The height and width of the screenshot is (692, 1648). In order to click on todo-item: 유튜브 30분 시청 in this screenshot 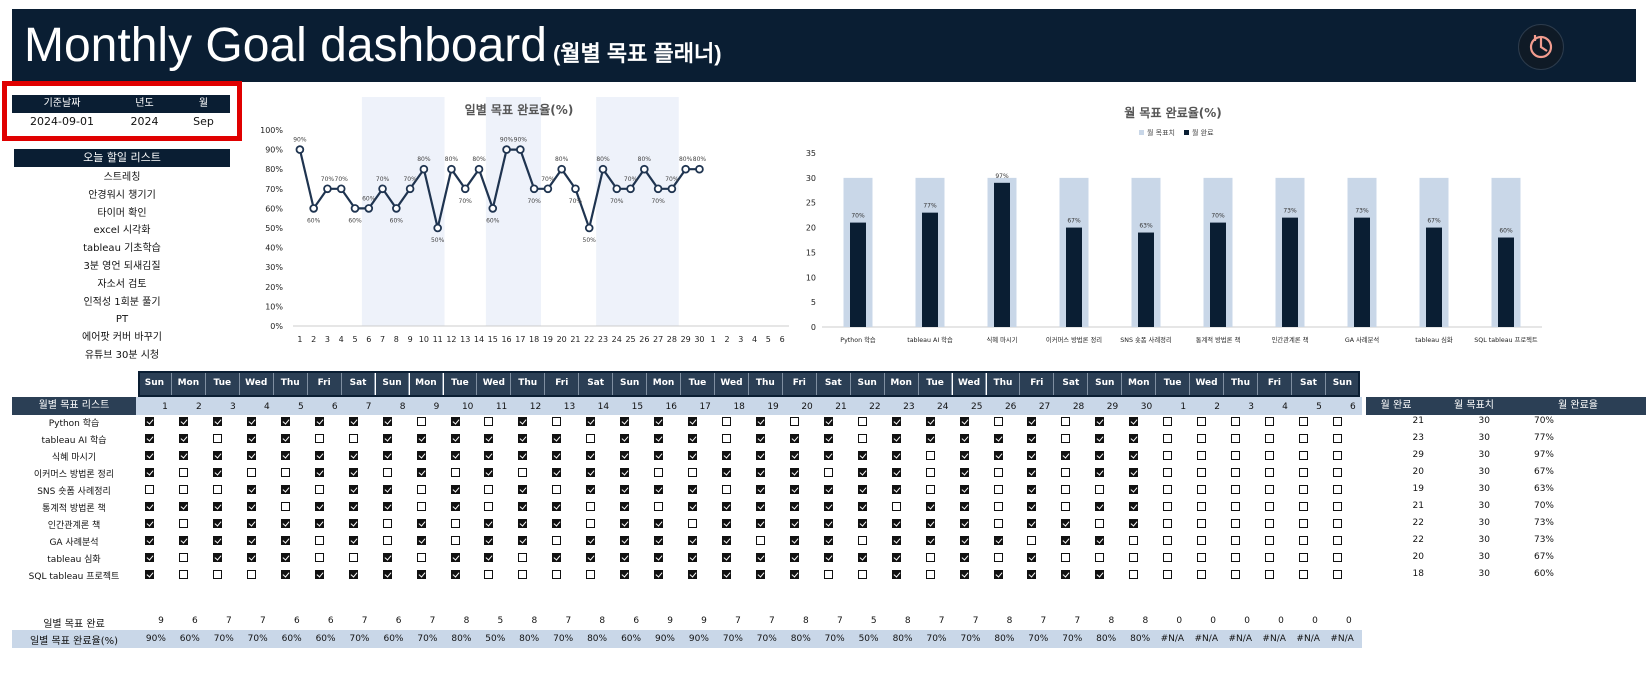, I will do `click(122, 355)`.